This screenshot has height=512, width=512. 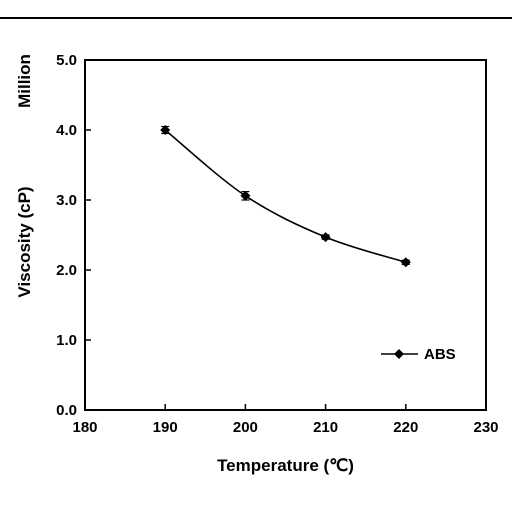 What do you see at coordinates (325, 427) in the screenshot?
I see `x-tick-label: 210` at bounding box center [325, 427].